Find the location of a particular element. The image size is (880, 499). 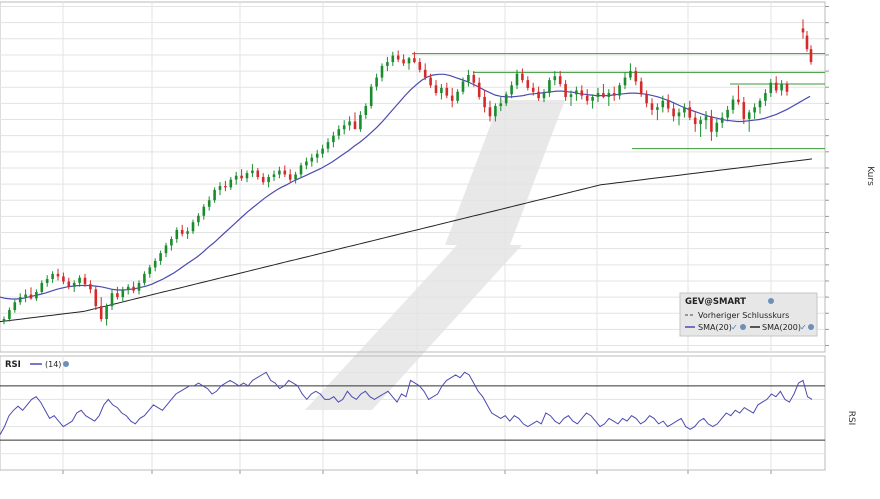

rsi-line is located at coordinates (406, 403).